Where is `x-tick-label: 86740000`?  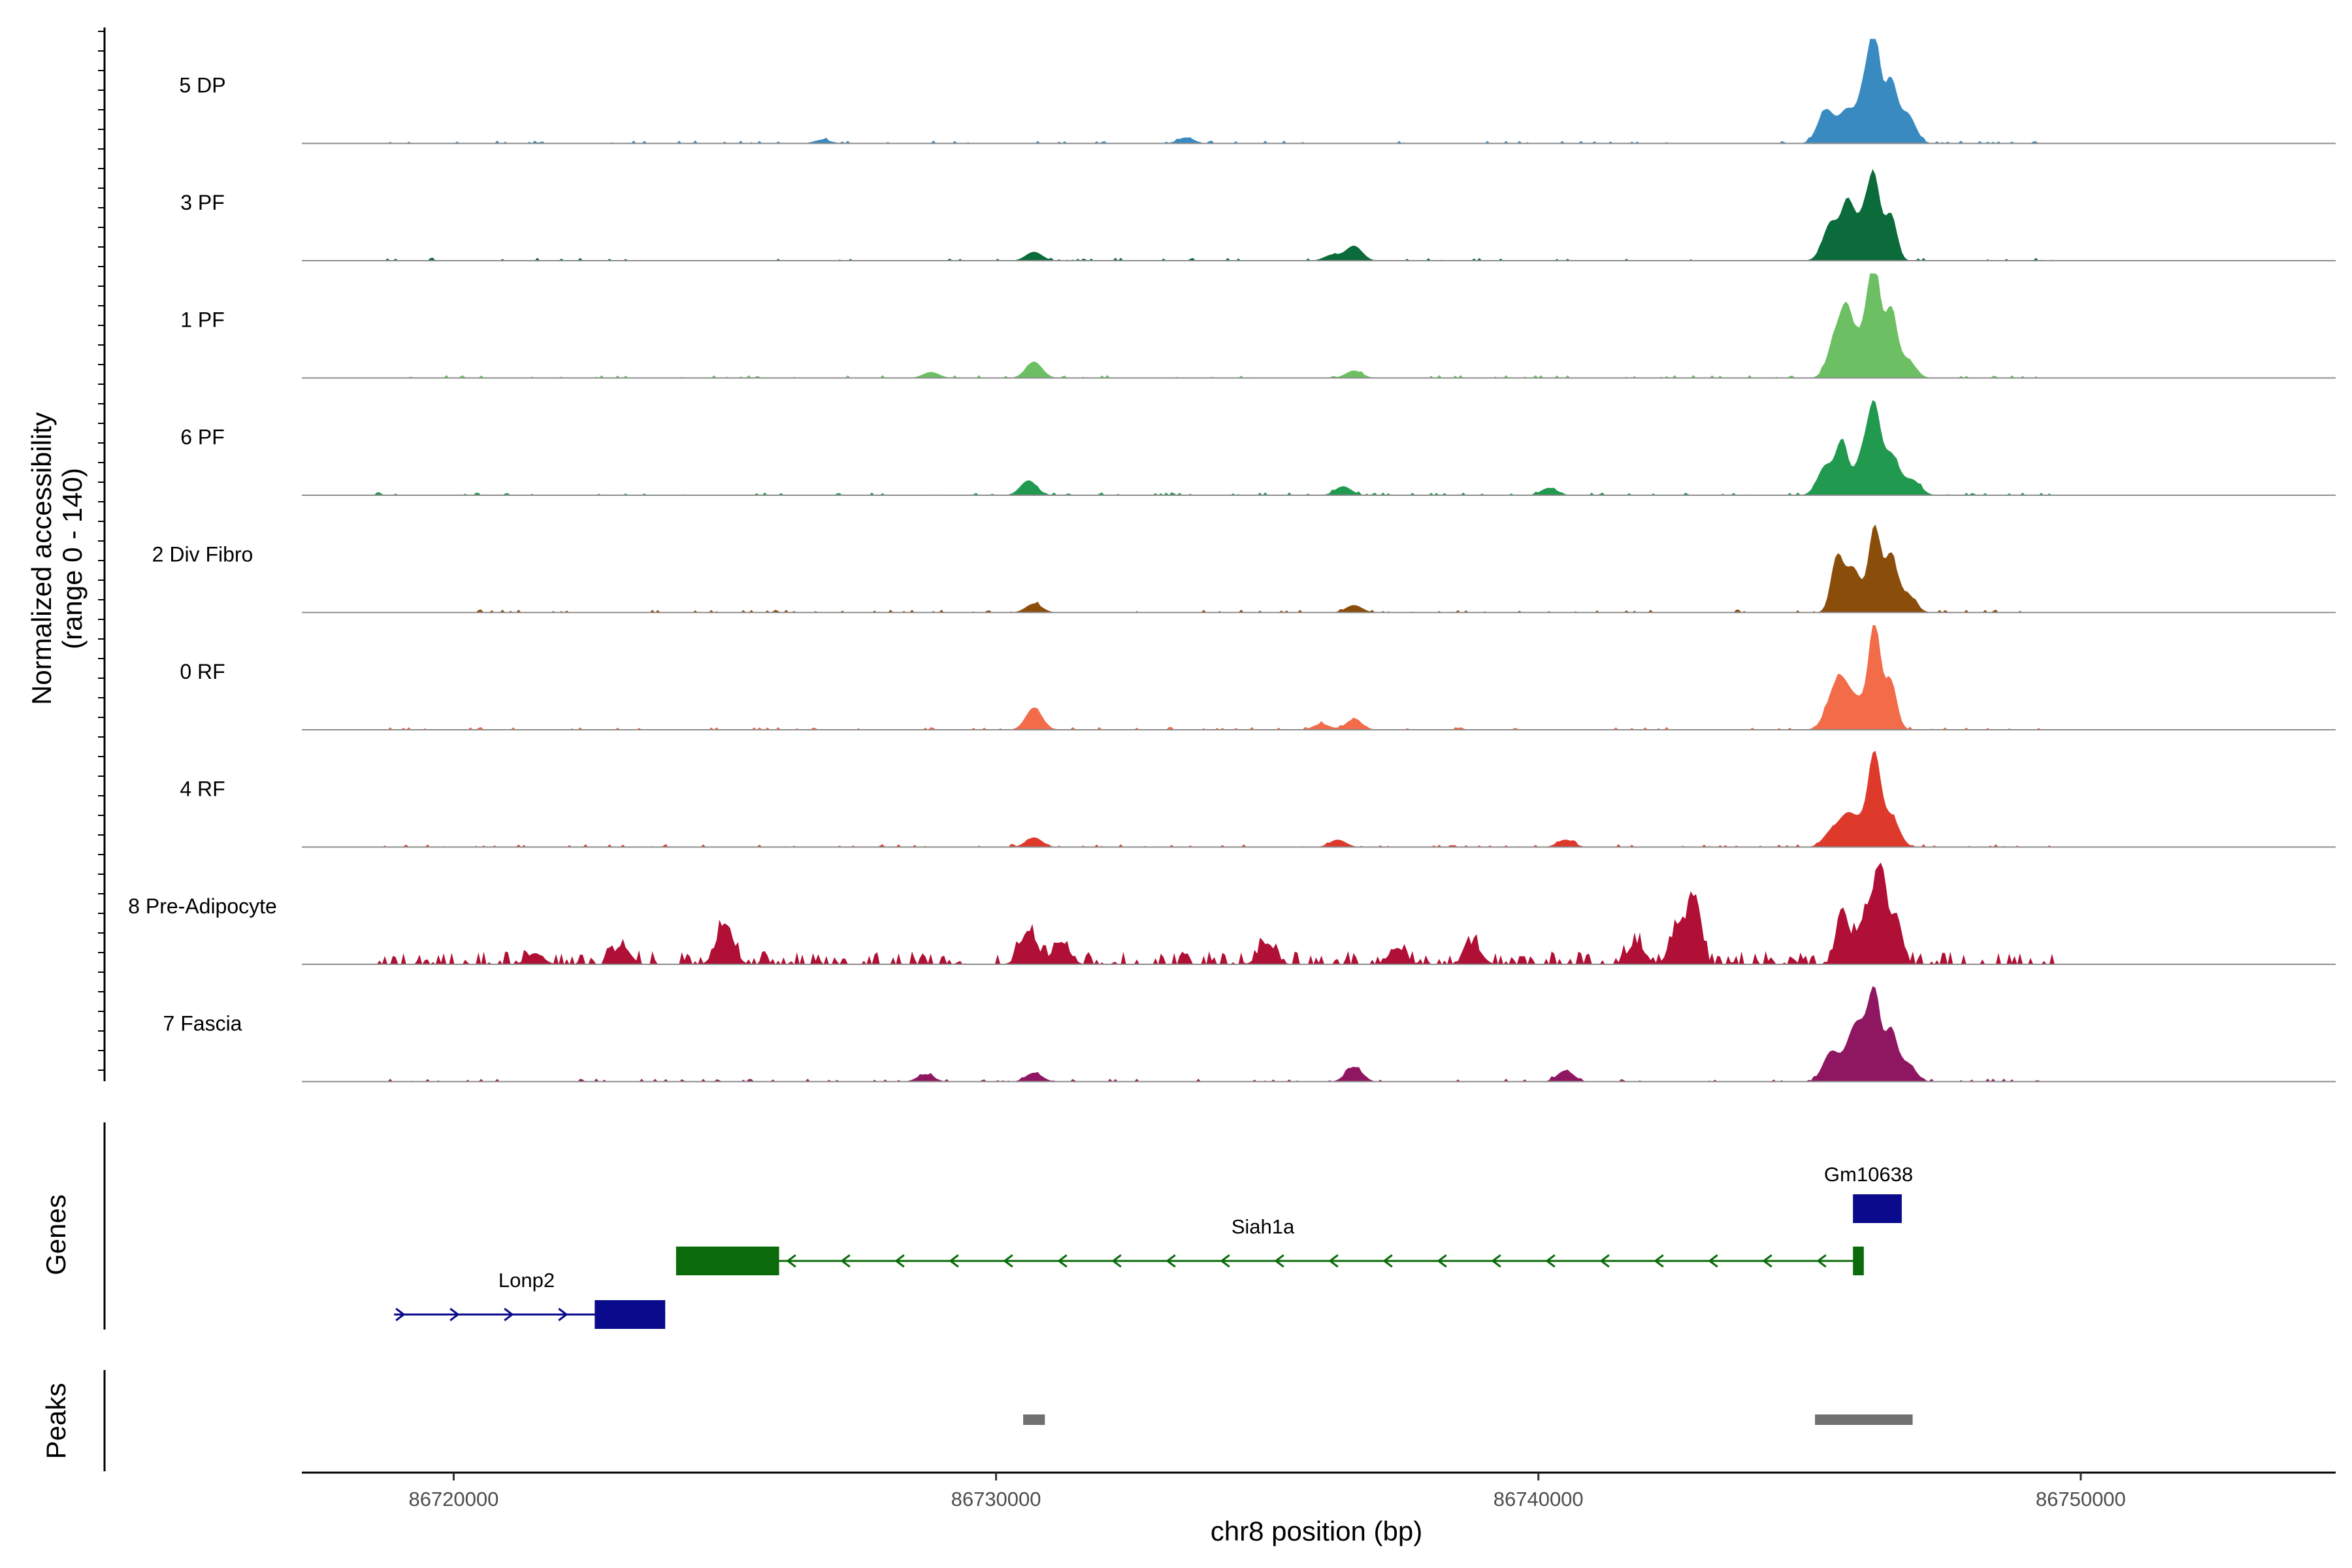 x-tick-label: 86740000 is located at coordinates (1539, 1499).